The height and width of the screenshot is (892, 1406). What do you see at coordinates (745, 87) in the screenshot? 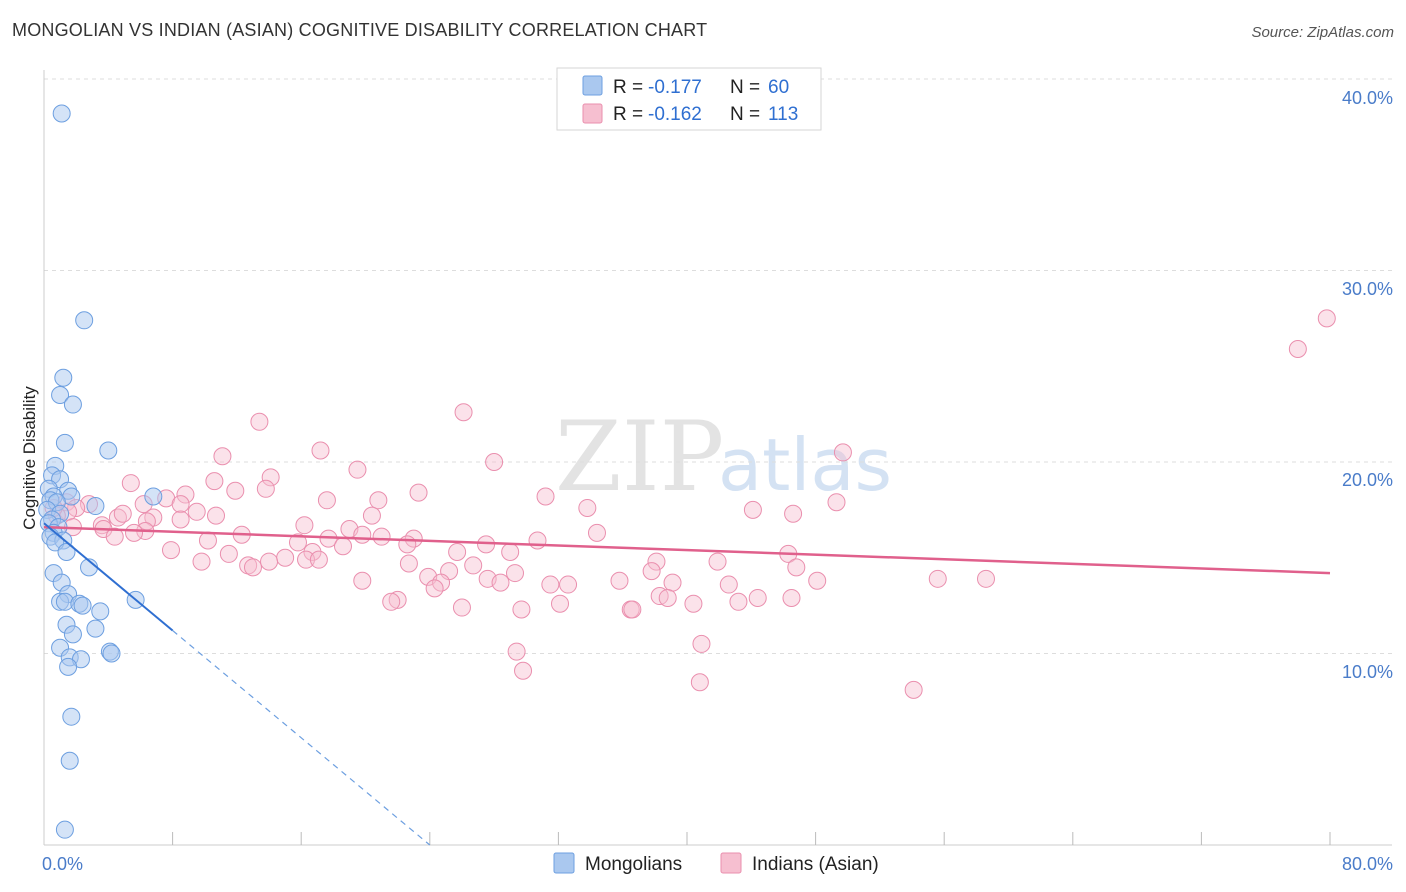
I see `legend-n-label-1: N =` at bounding box center [745, 87].